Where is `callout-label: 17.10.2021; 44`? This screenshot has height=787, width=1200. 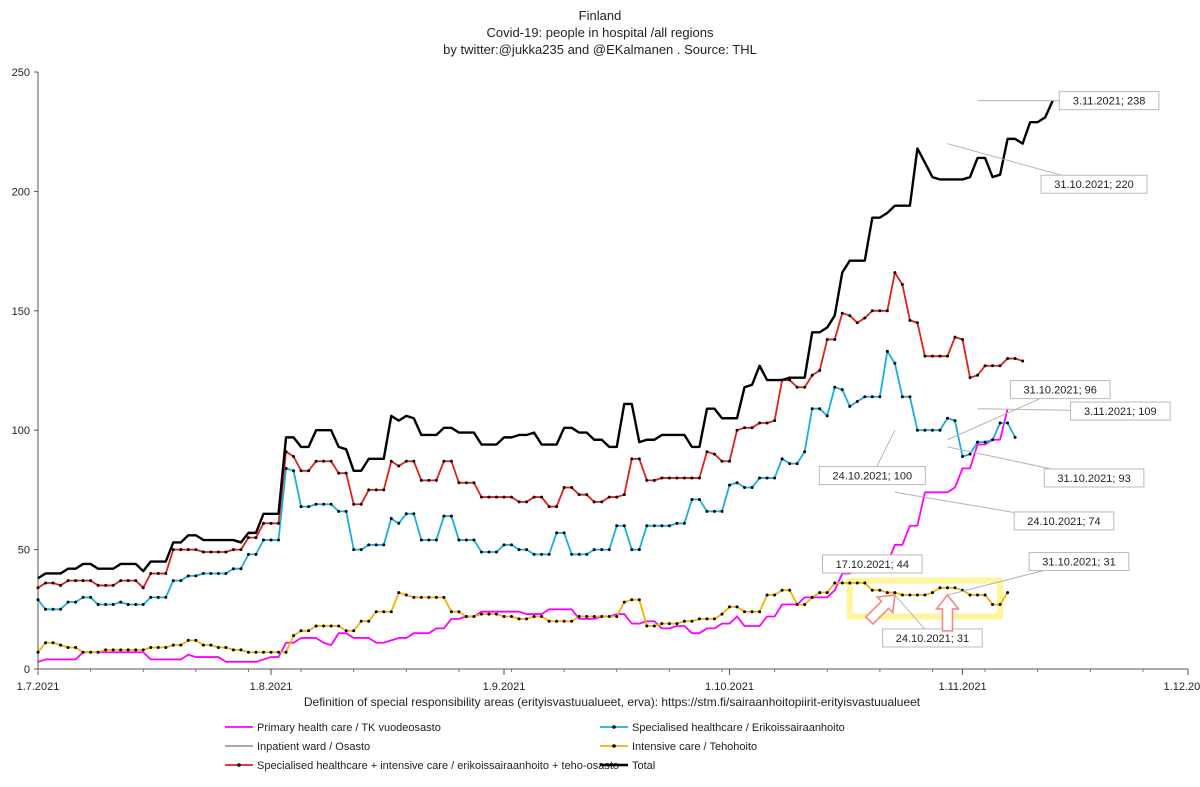 callout-label: 17.10.2021; 44 is located at coordinates (872, 565).